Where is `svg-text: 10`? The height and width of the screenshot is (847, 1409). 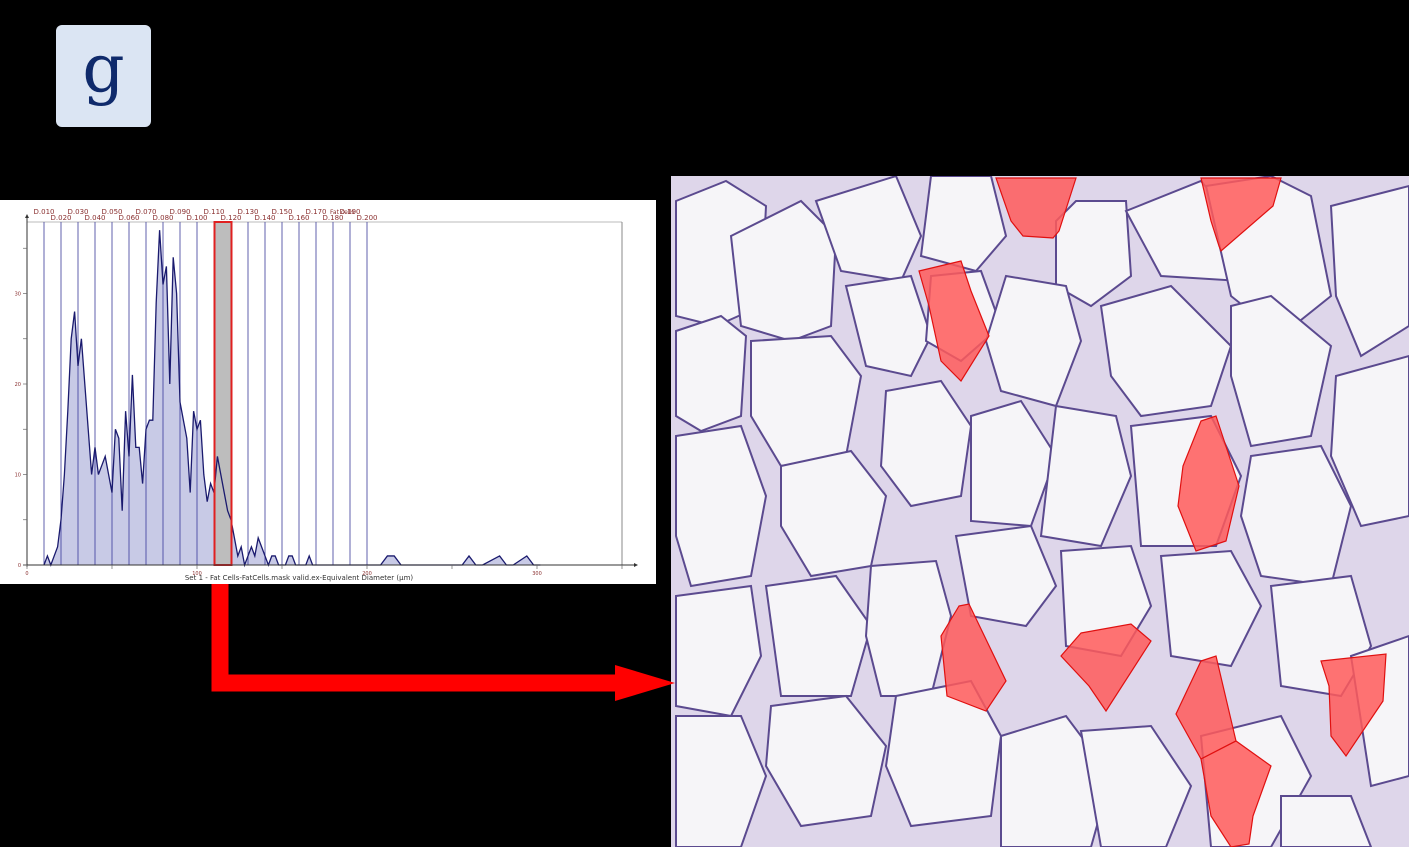 svg-text: 10 is located at coordinates (18, 476).